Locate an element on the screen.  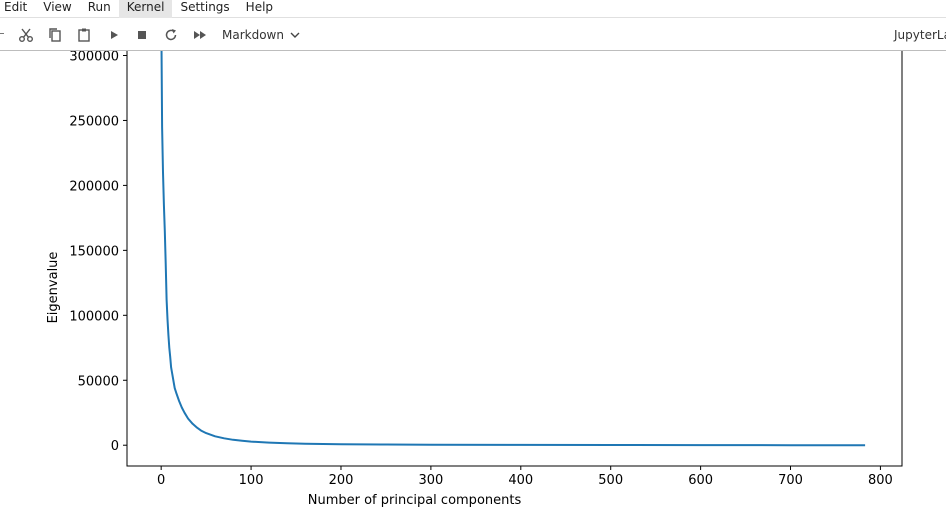
x-tick-label: 100 is located at coordinates (251, 480).